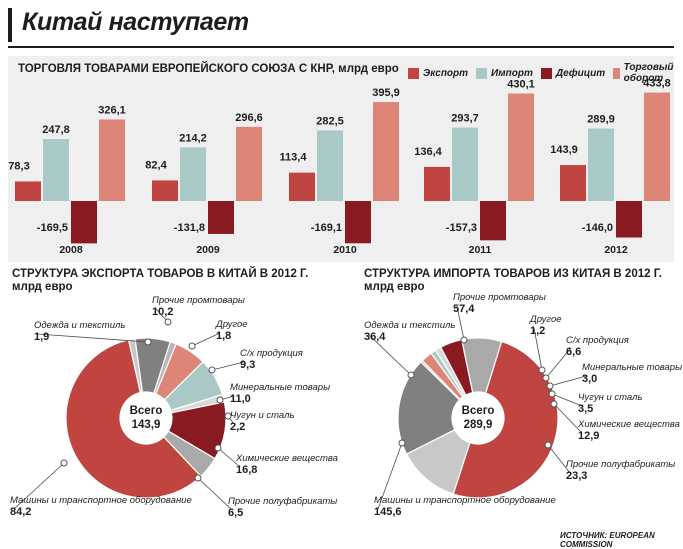  Describe the element at coordinates (512, 73) in the screenshot. I see `legend-label-import: Импорт` at that location.